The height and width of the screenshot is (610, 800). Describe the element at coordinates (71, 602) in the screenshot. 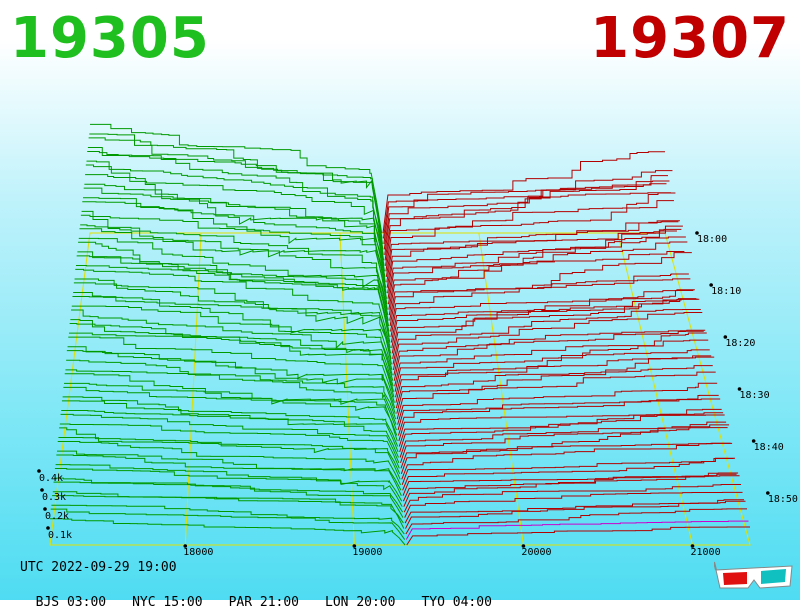

I see `timezone-bjs: BJS 03:00` at that location.